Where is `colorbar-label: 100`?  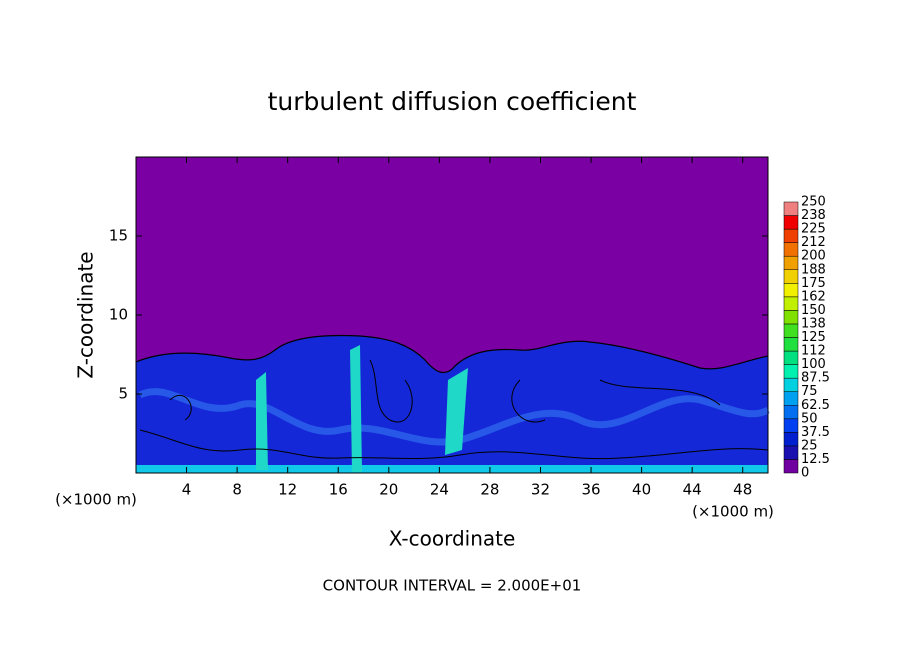 colorbar-label: 100 is located at coordinates (813, 364).